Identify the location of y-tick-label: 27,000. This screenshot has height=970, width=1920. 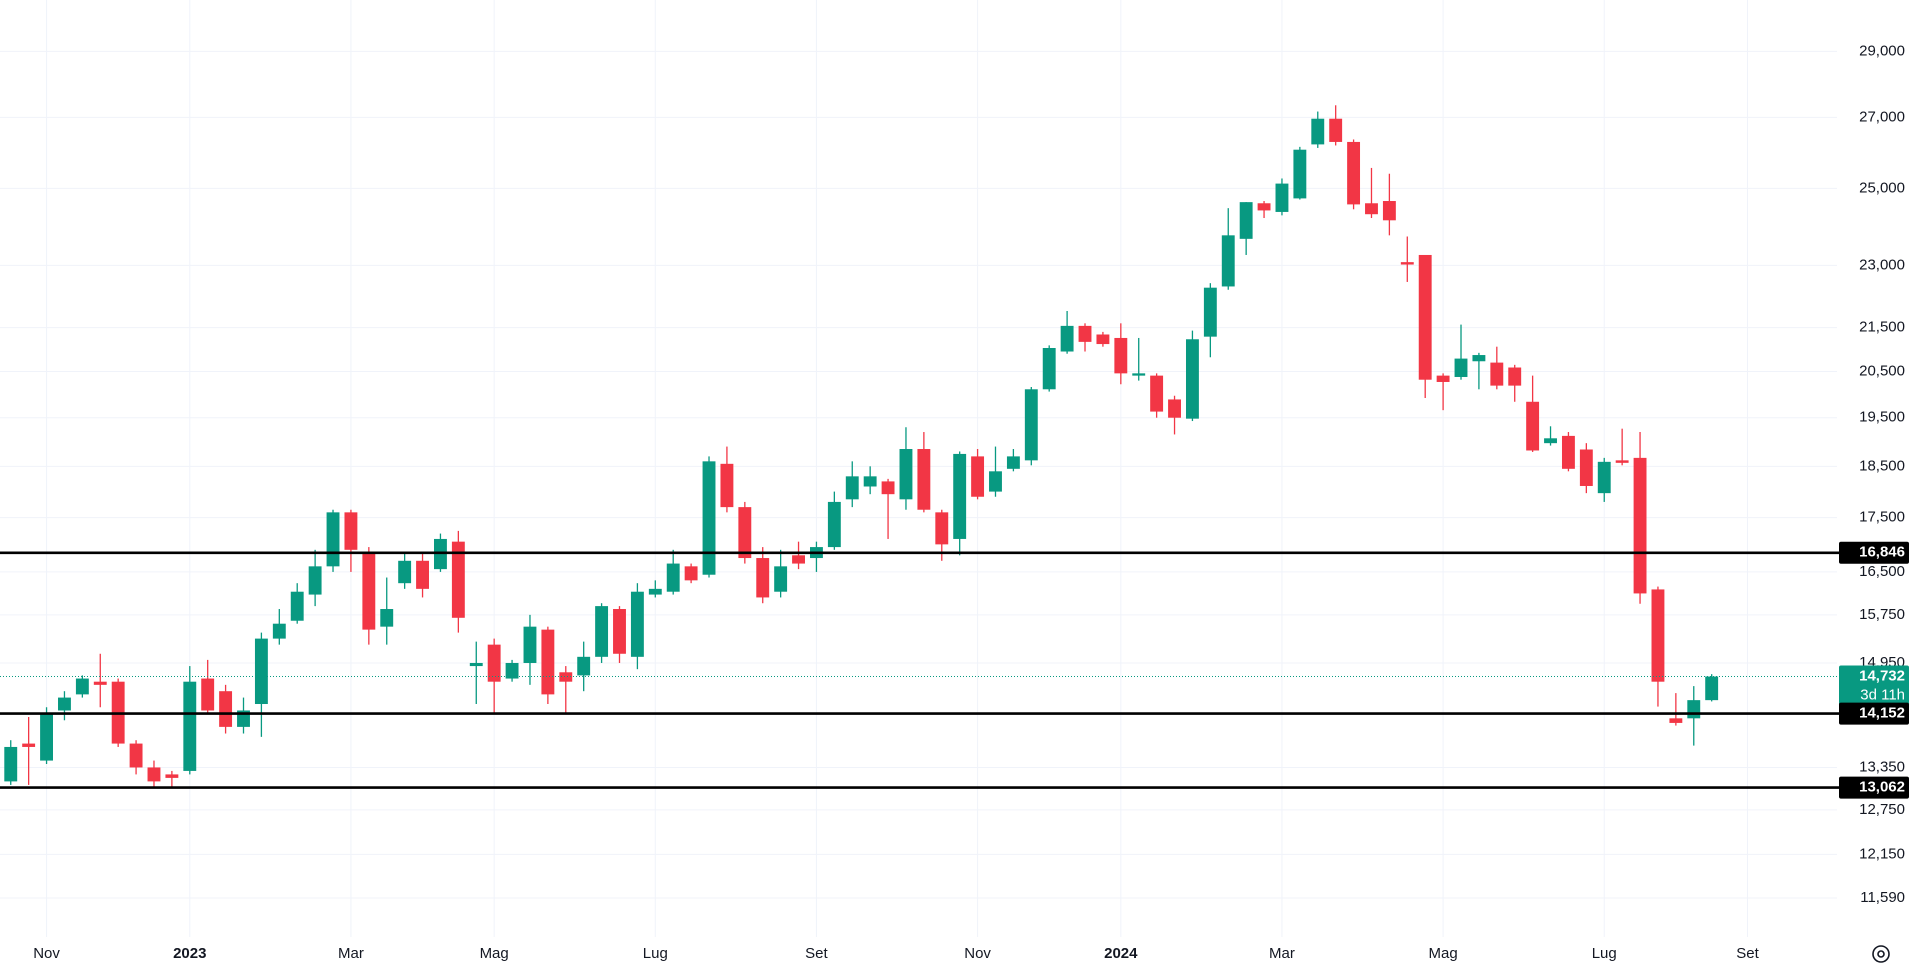
(1882, 116).